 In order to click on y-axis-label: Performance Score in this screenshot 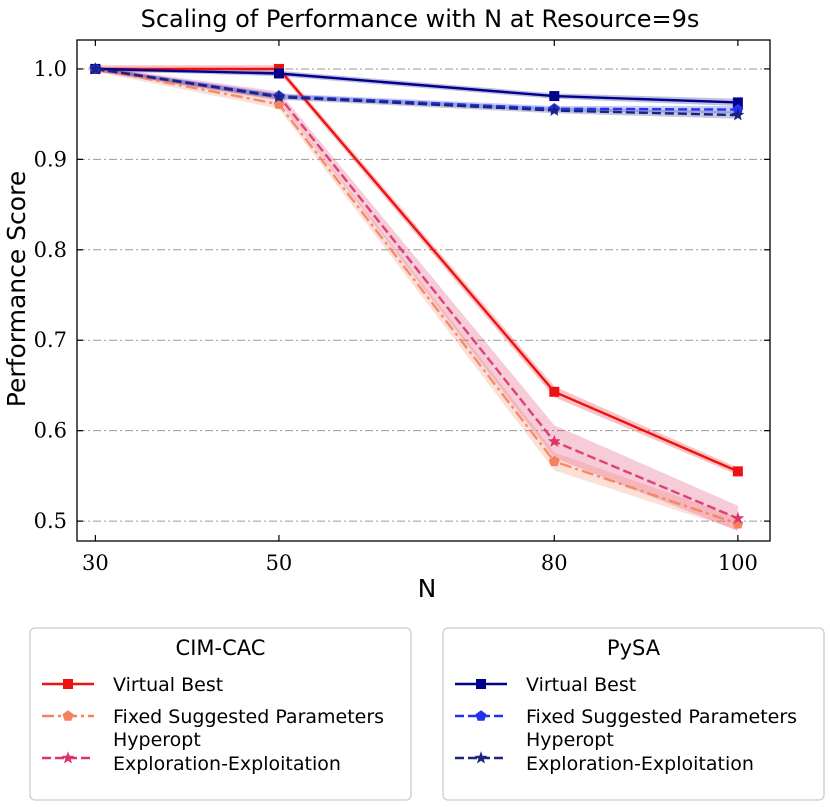, I will do `click(16, 289)`.